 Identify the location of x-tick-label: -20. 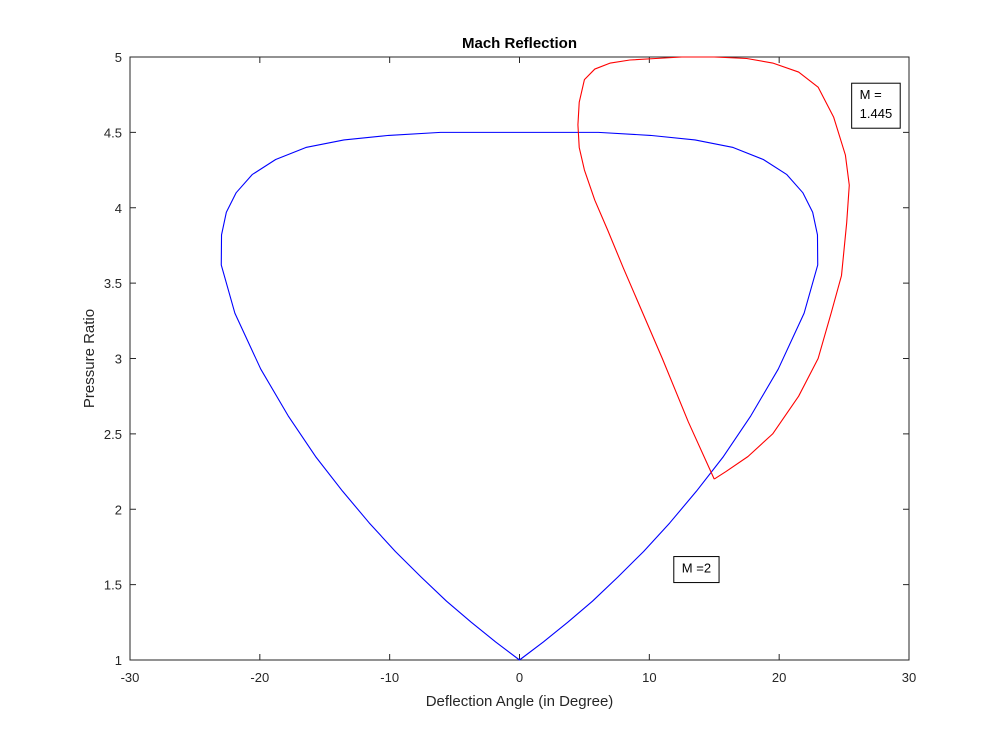
(259, 677).